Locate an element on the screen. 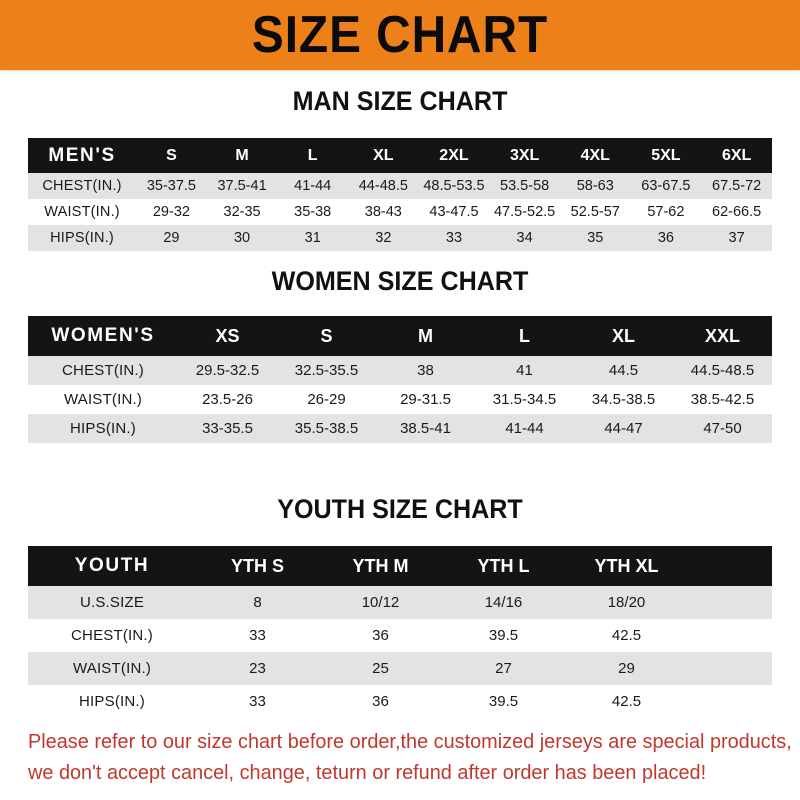 The width and height of the screenshot is (800, 800). women-cell: 31.5-34.5 is located at coordinates (524, 399).